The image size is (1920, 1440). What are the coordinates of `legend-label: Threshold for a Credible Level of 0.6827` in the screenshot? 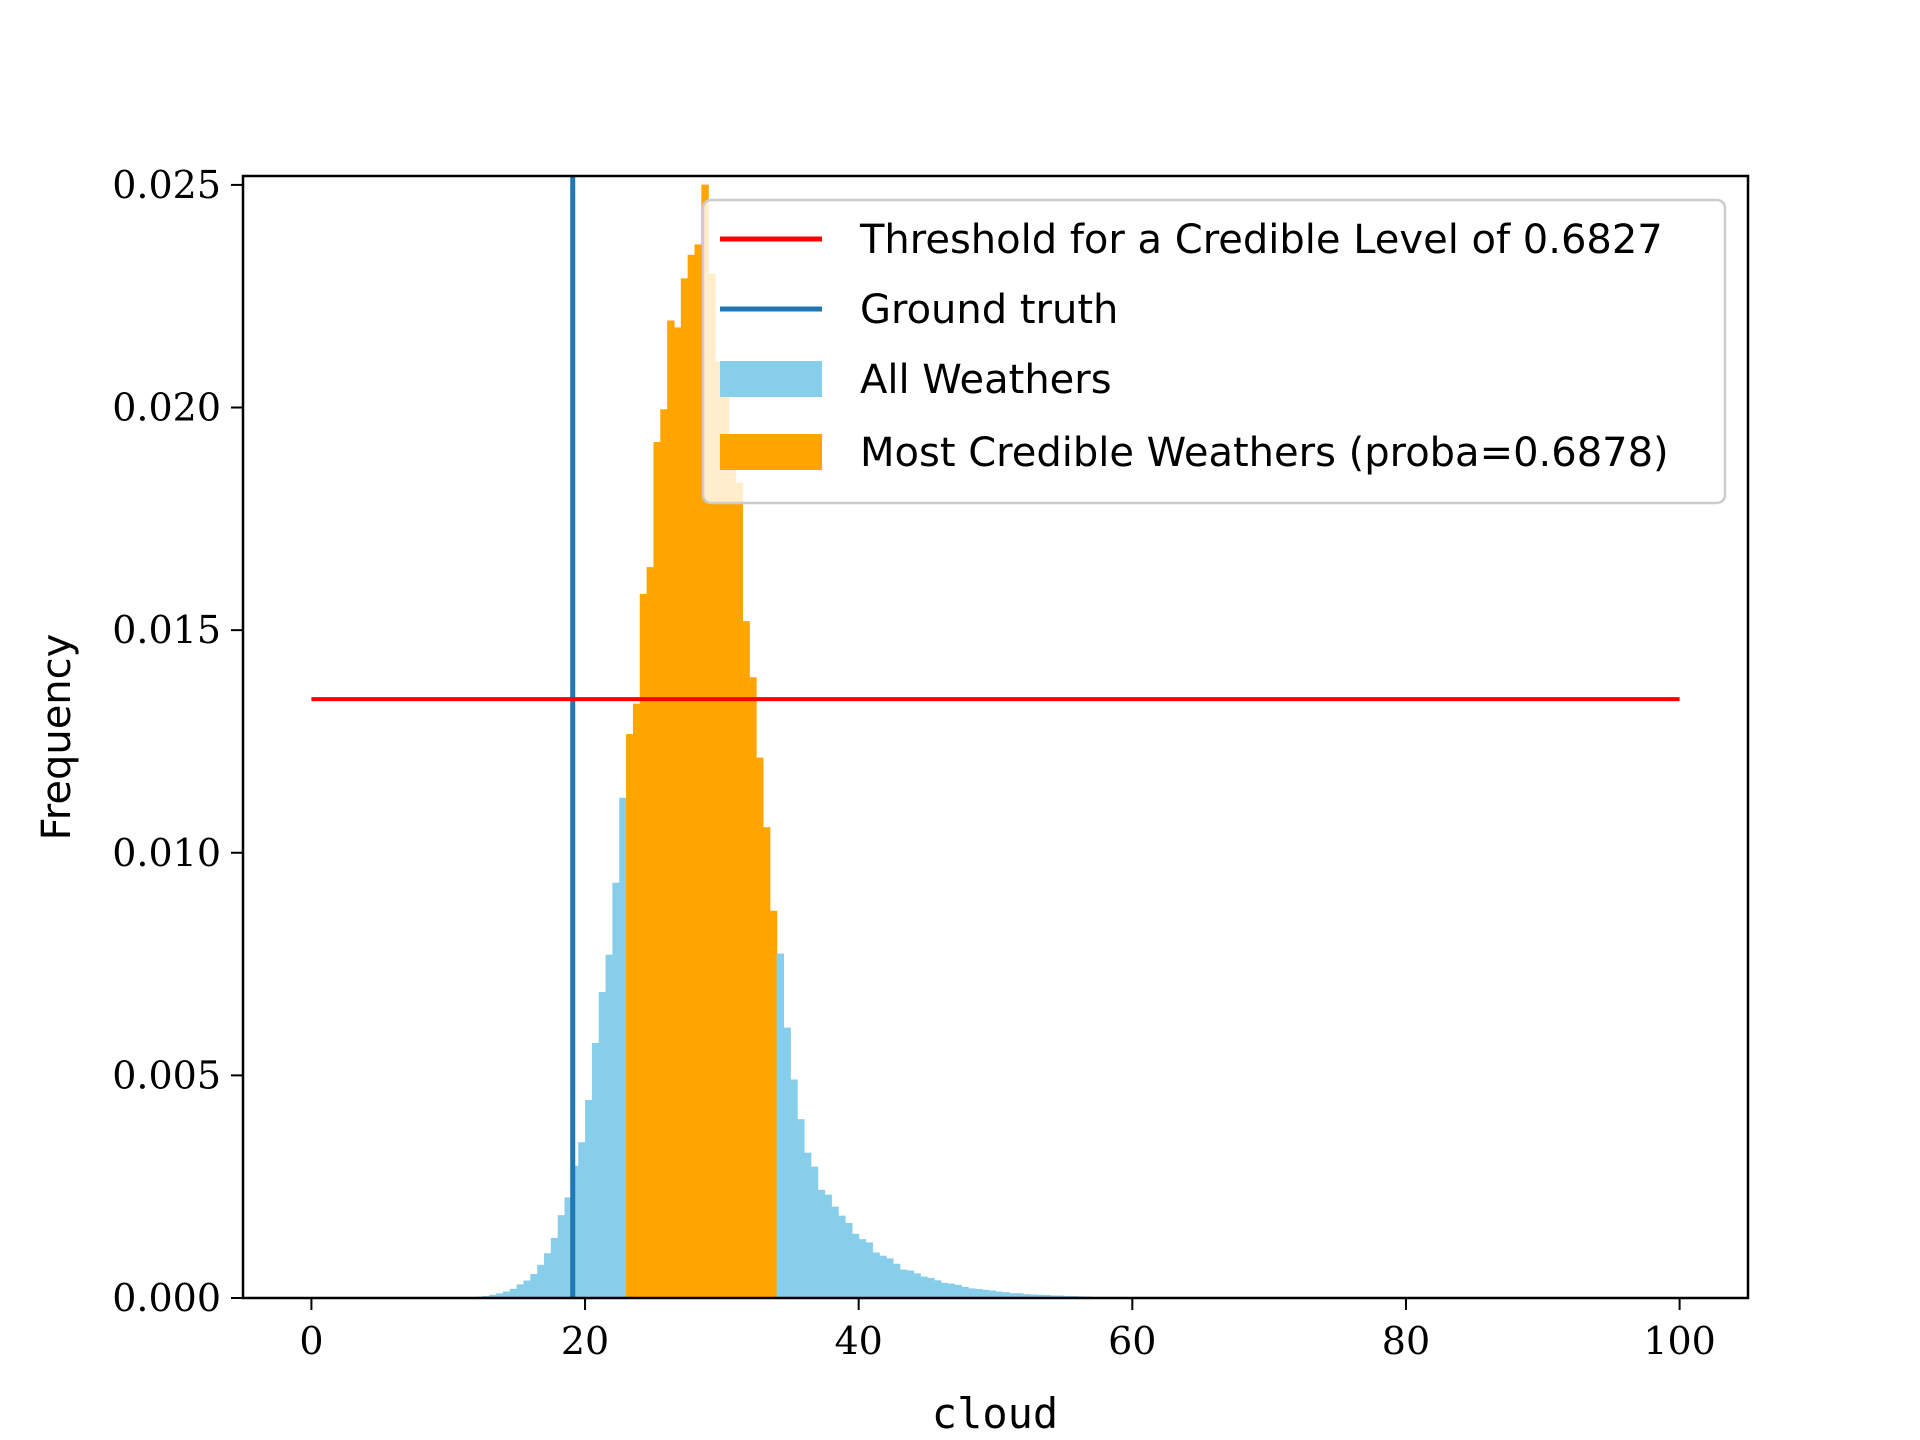 It's located at (1261, 240).